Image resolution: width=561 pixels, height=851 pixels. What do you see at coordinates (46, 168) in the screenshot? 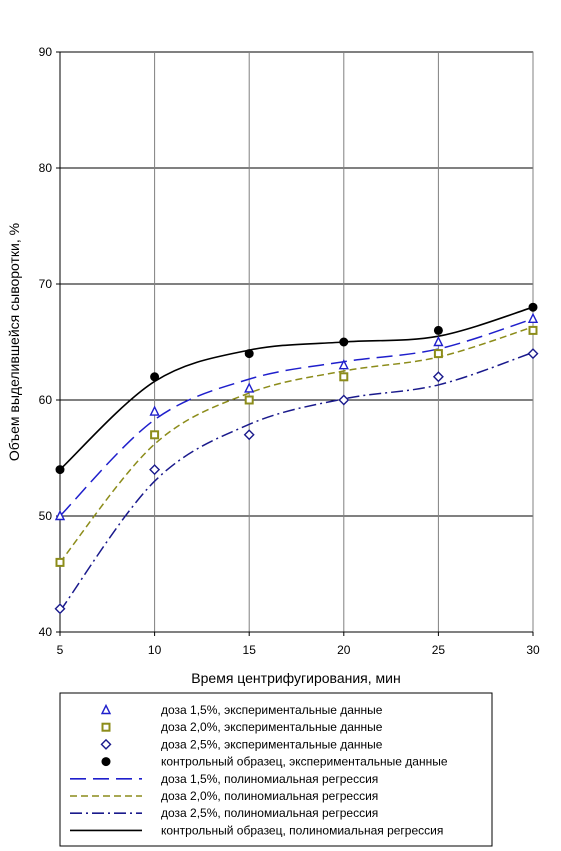
I see `y-tick-label: 80` at bounding box center [46, 168].